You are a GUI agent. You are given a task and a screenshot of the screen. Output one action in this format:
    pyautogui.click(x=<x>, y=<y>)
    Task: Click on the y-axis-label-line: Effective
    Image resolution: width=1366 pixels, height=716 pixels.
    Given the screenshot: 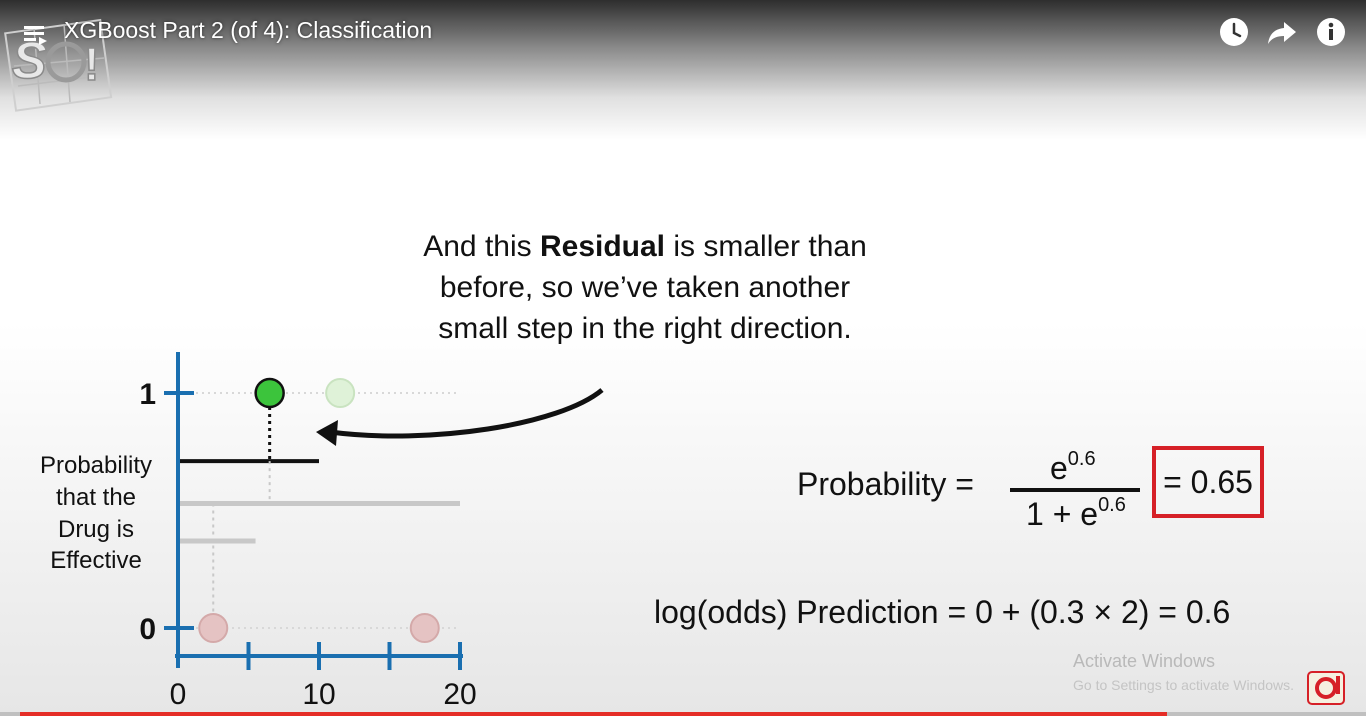 What is the action you would take?
    pyautogui.click(x=96, y=560)
    